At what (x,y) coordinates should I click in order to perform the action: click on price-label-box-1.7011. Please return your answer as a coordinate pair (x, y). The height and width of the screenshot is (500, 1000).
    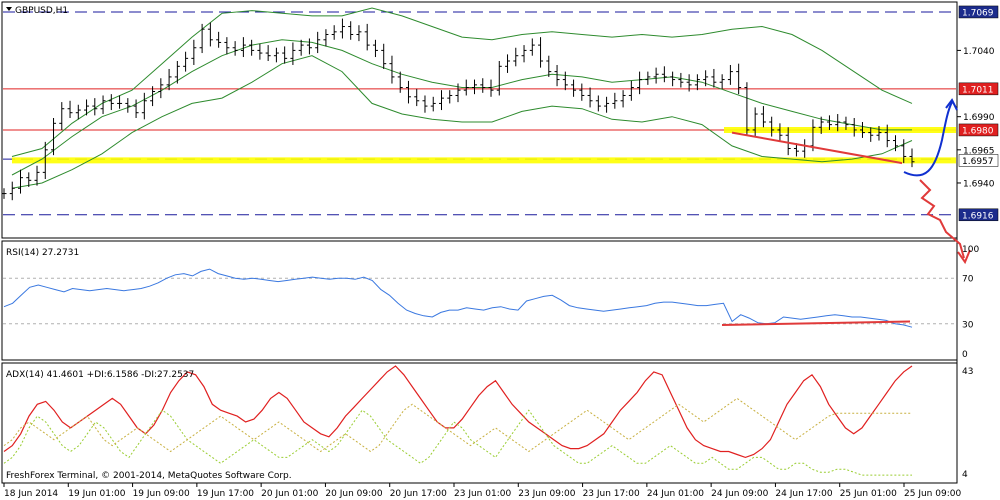
    Looking at the image, I should click on (978, 89).